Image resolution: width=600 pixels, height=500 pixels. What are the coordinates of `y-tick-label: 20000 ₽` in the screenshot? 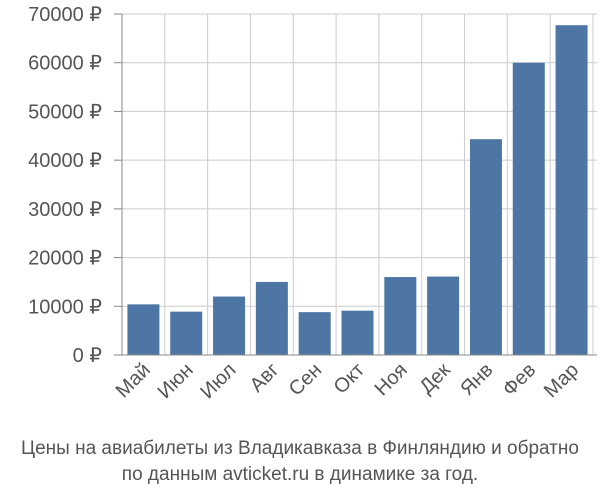 It's located at (65, 259).